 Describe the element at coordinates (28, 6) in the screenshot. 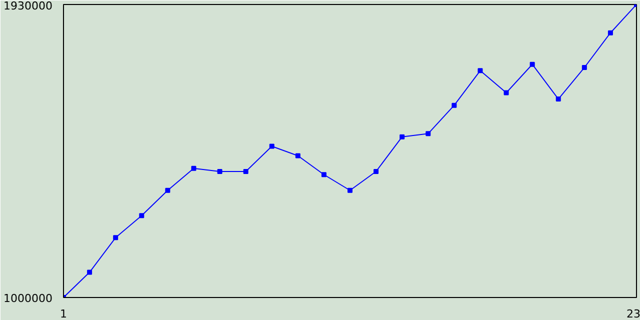

I see `y-tick-label: 1930000` at that location.